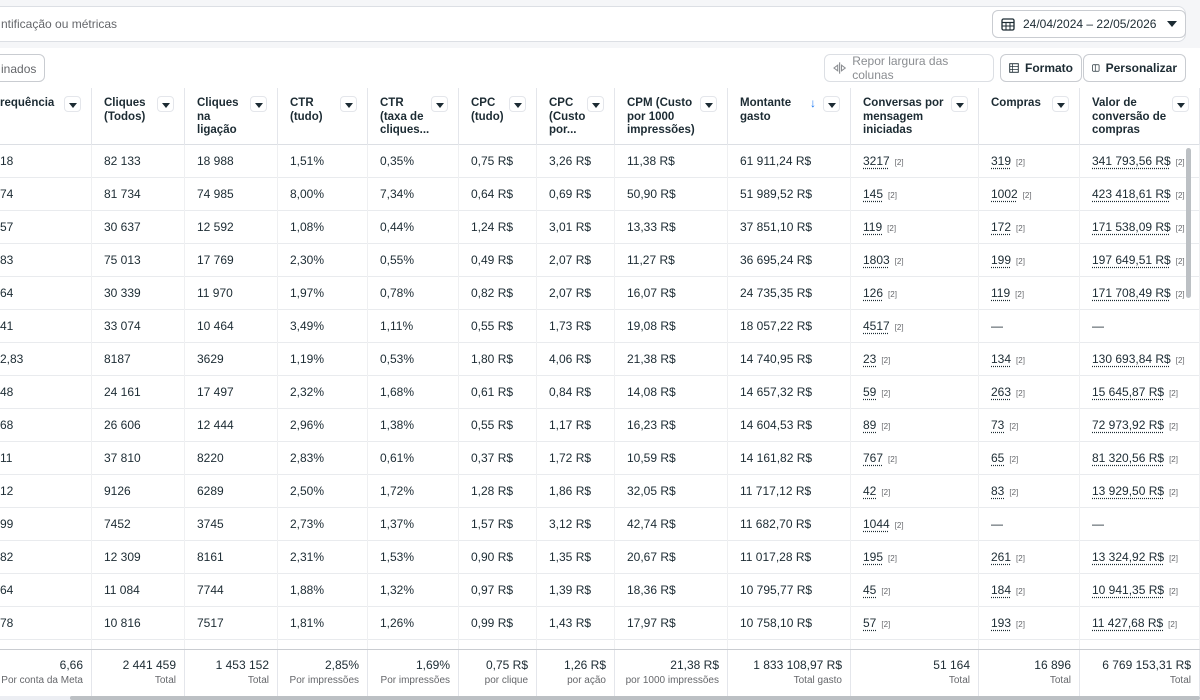  I want to click on table-cell: 83 [2], so click(1029, 491).